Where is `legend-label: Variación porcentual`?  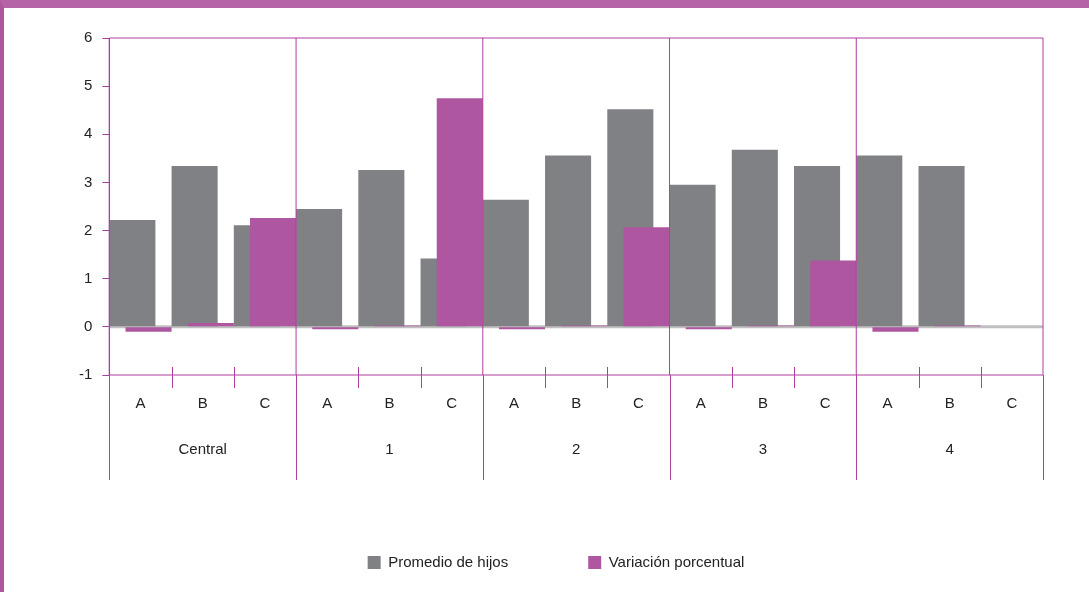 legend-label: Variación porcentual is located at coordinates (676, 561).